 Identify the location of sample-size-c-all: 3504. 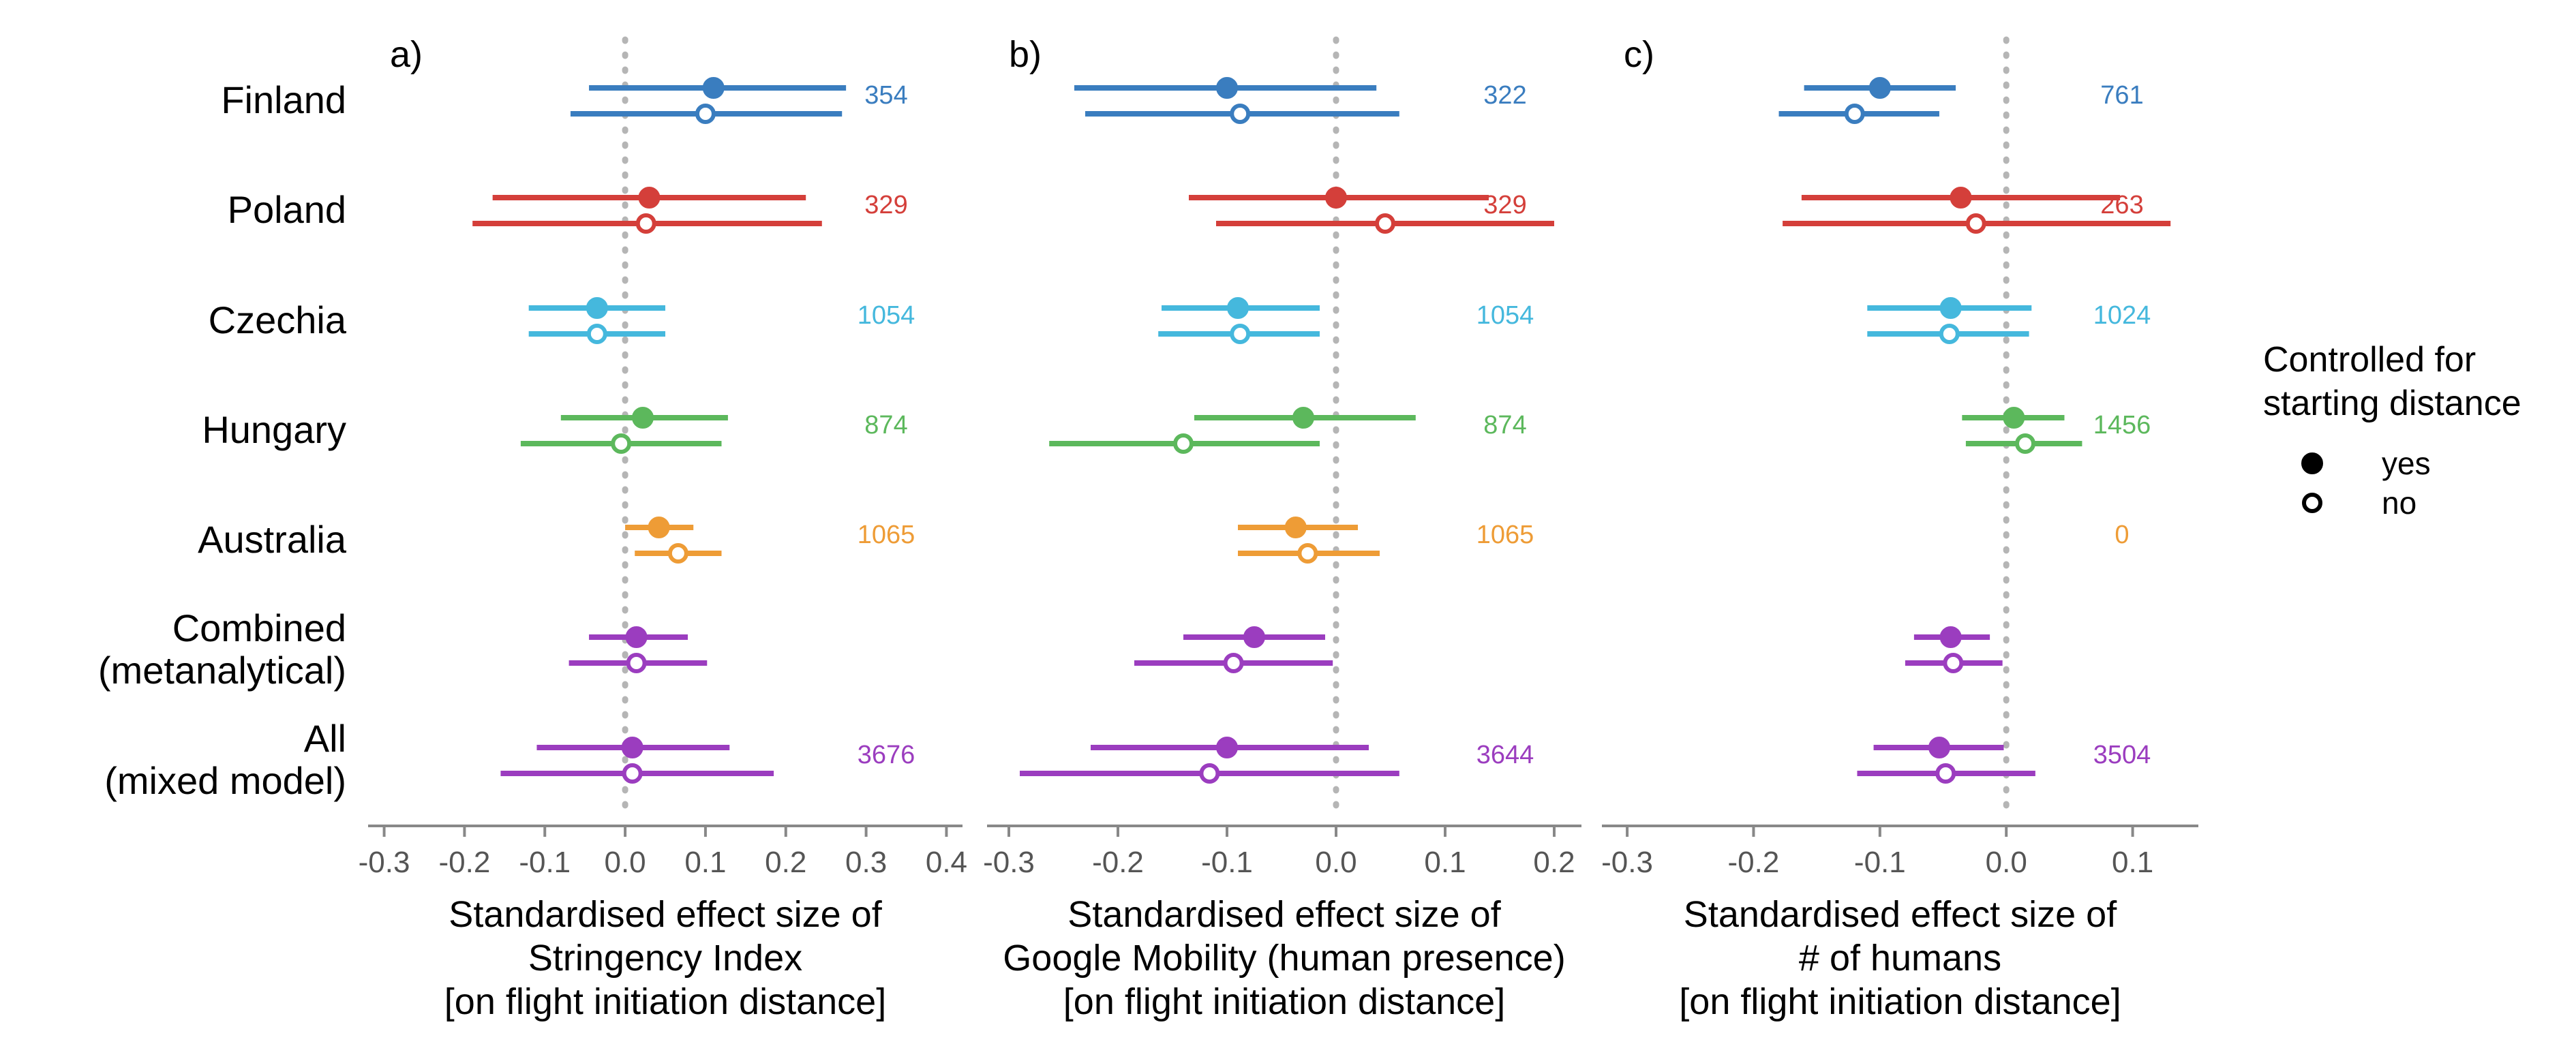
(2122, 755).